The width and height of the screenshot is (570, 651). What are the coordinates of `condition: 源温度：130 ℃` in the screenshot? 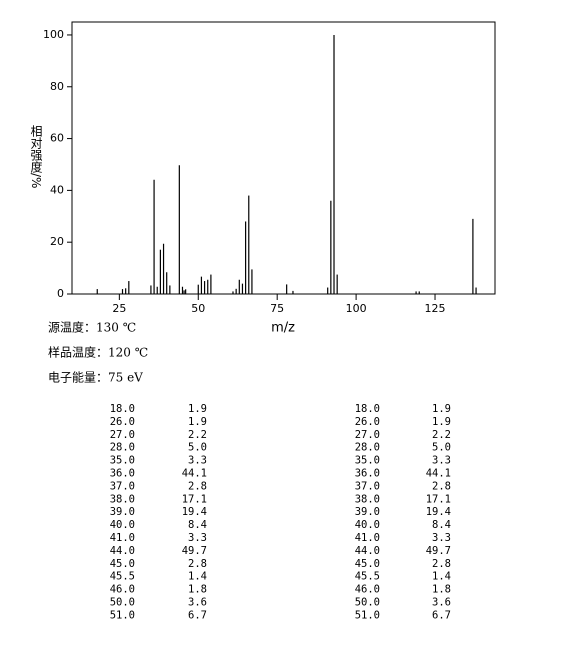 It's located at (92, 327).